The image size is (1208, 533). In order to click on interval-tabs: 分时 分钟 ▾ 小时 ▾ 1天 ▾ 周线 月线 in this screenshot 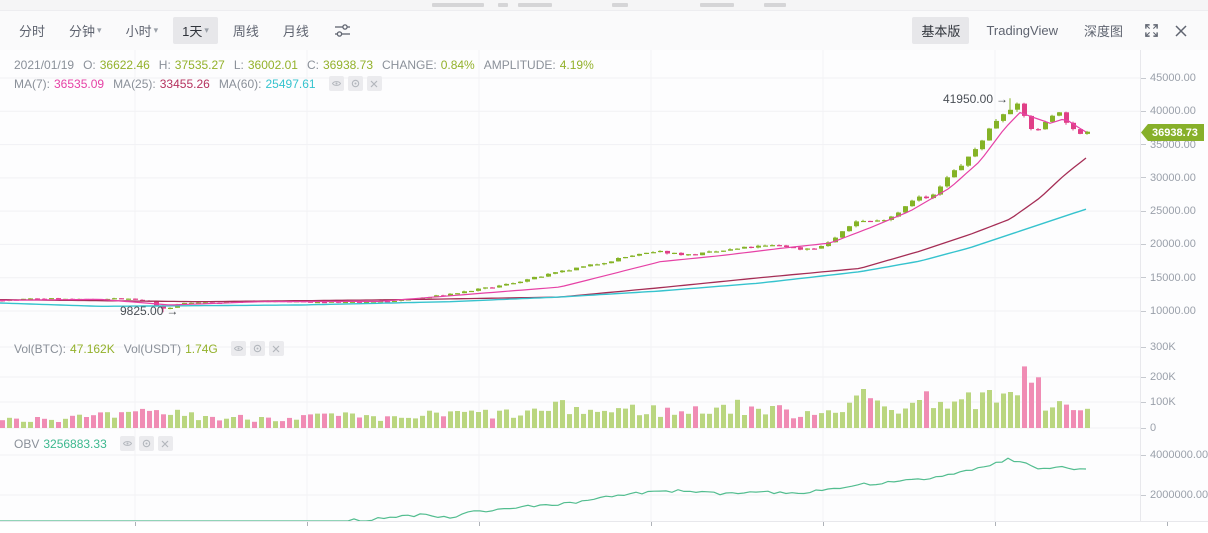, I will do `click(175, 30)`.